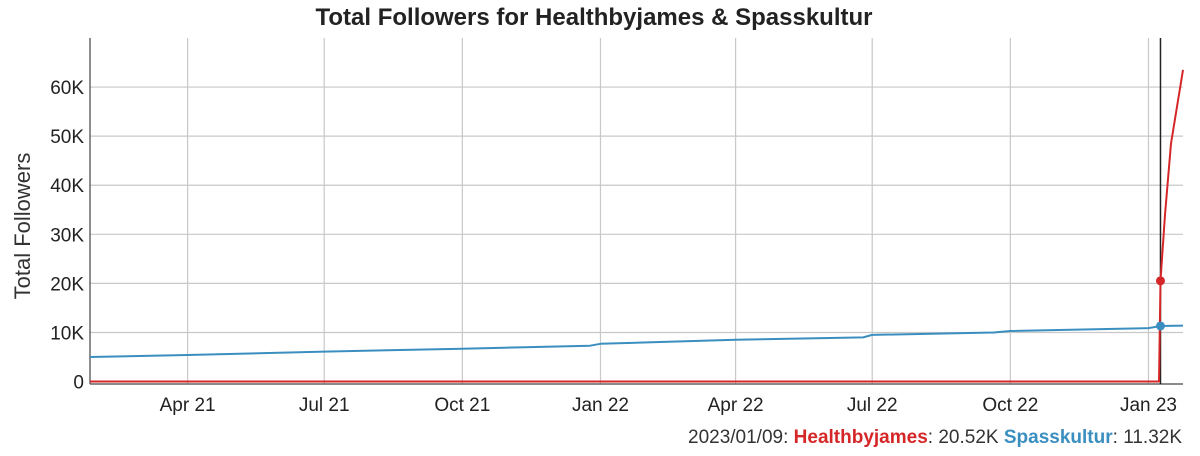 Image resolution: width=1200 pixels, height=456 pixels. I want to click on y-tick-label: 30K, so click(67, 235).